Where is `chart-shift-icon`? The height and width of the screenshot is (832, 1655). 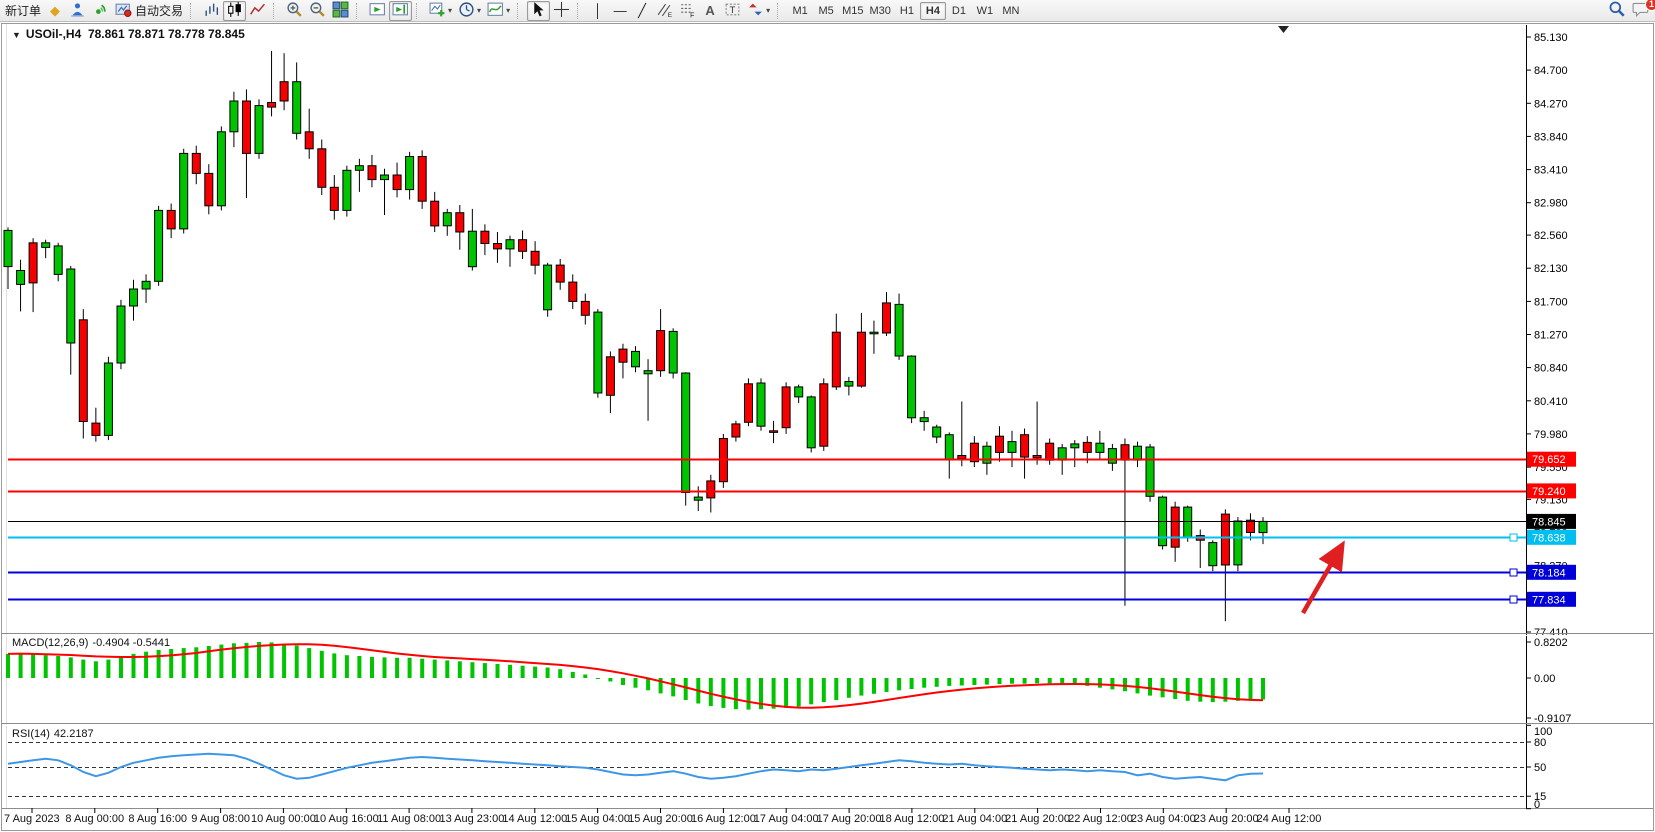
chart-shift-icon is located at coordinates (400, 11).